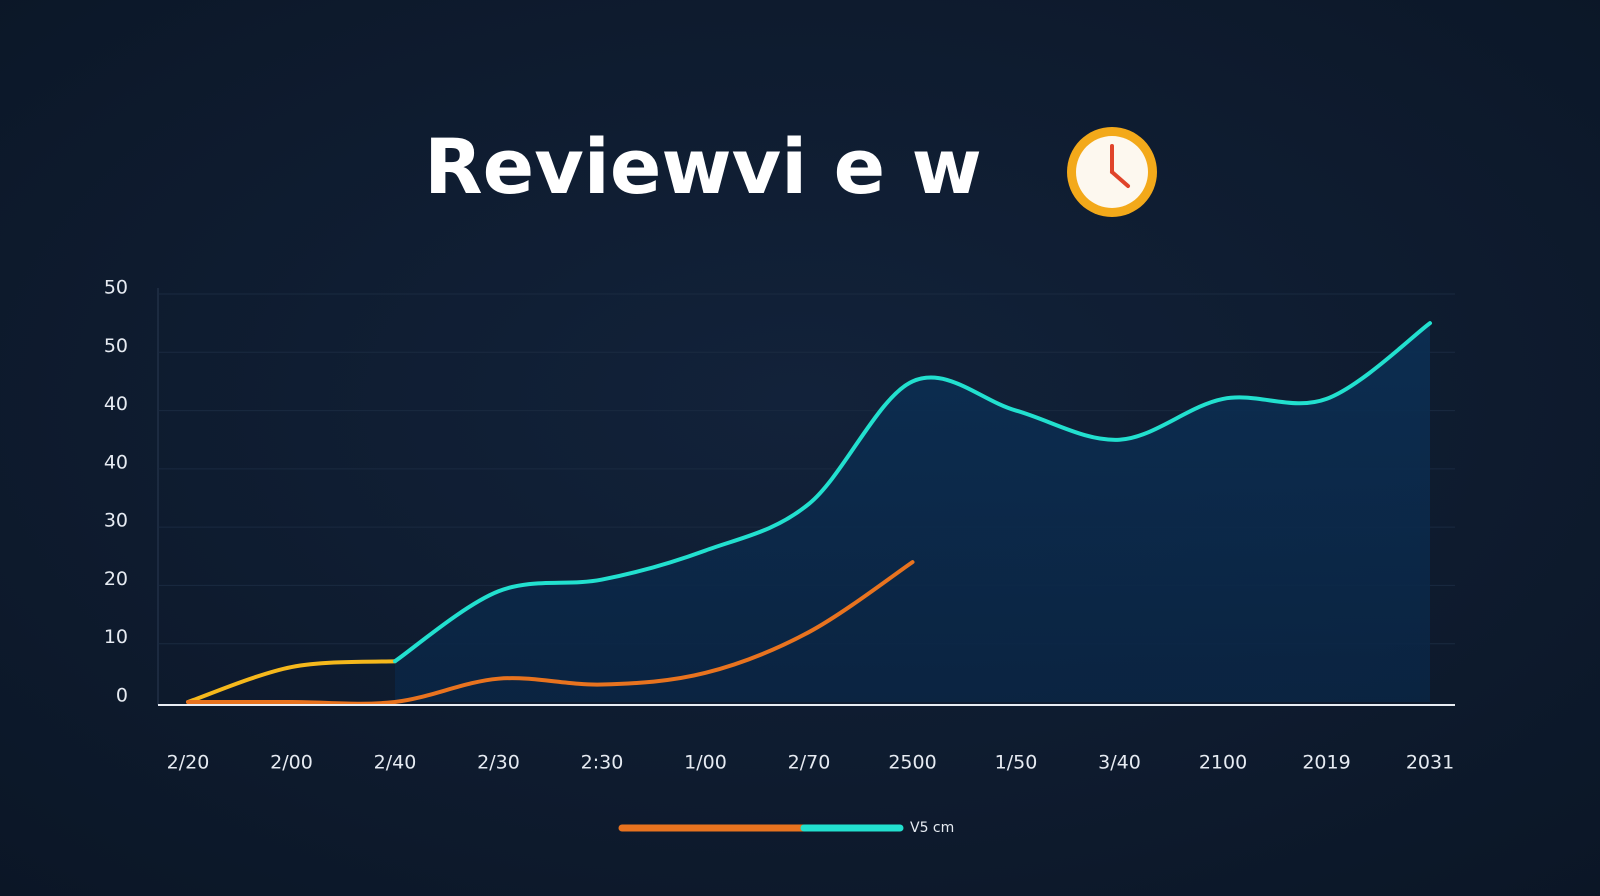 This screenshot has height=896, width=1600. What do you see at coordinates (932, 828) in the screenshot?
I see `legend-label: V5 cm` at bounding box center [932, 828].